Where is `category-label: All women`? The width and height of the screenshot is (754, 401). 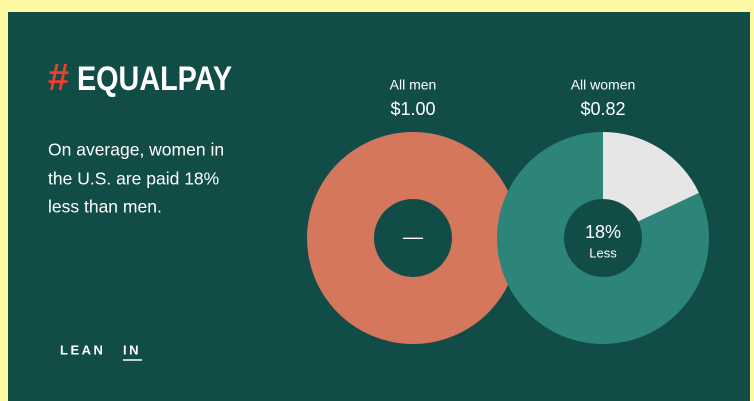
category-label: All women is located at coordinates (603, 85).